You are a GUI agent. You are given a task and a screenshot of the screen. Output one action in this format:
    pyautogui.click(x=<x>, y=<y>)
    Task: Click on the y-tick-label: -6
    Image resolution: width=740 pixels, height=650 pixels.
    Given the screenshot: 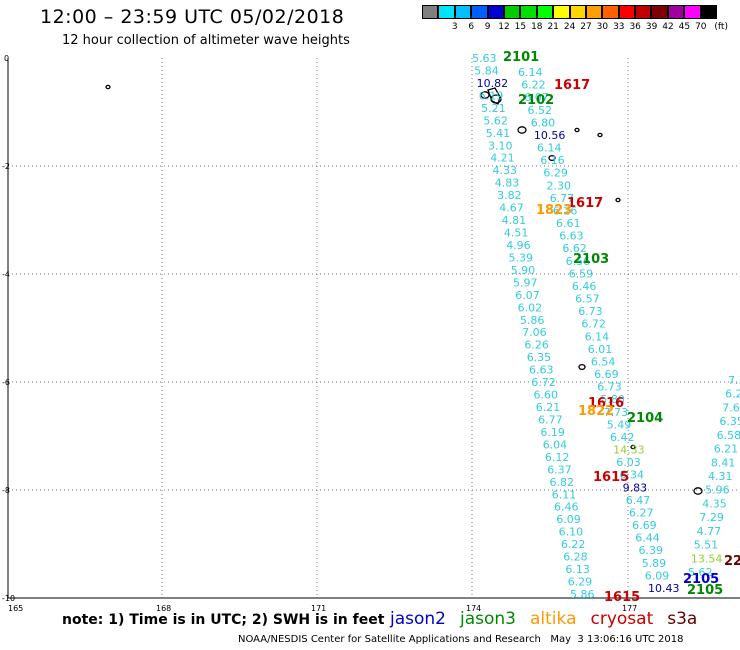 What is the action you would take?
    pyautogui.click(x=6, y=382)
    